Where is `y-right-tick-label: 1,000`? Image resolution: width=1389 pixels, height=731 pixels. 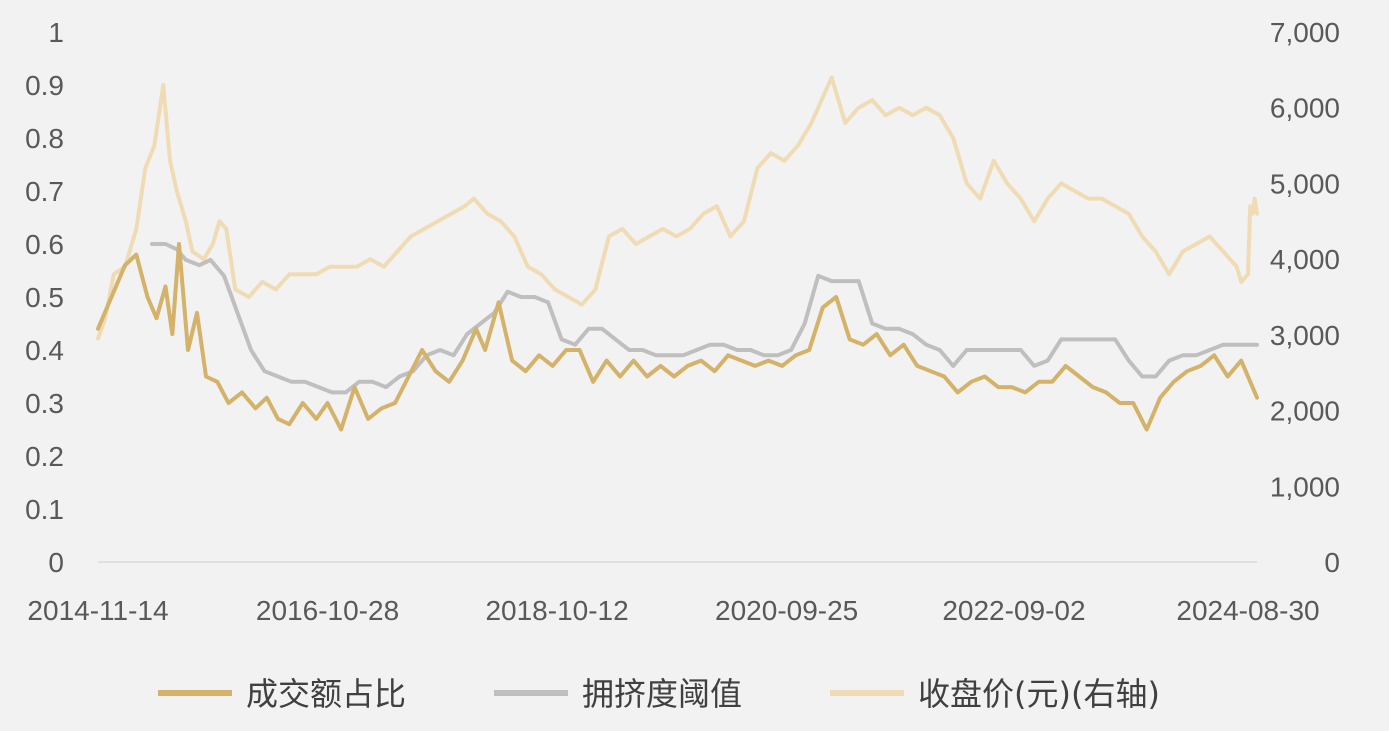
y-right-tick-label: 1,000 is located at coordinates (1305, 486).